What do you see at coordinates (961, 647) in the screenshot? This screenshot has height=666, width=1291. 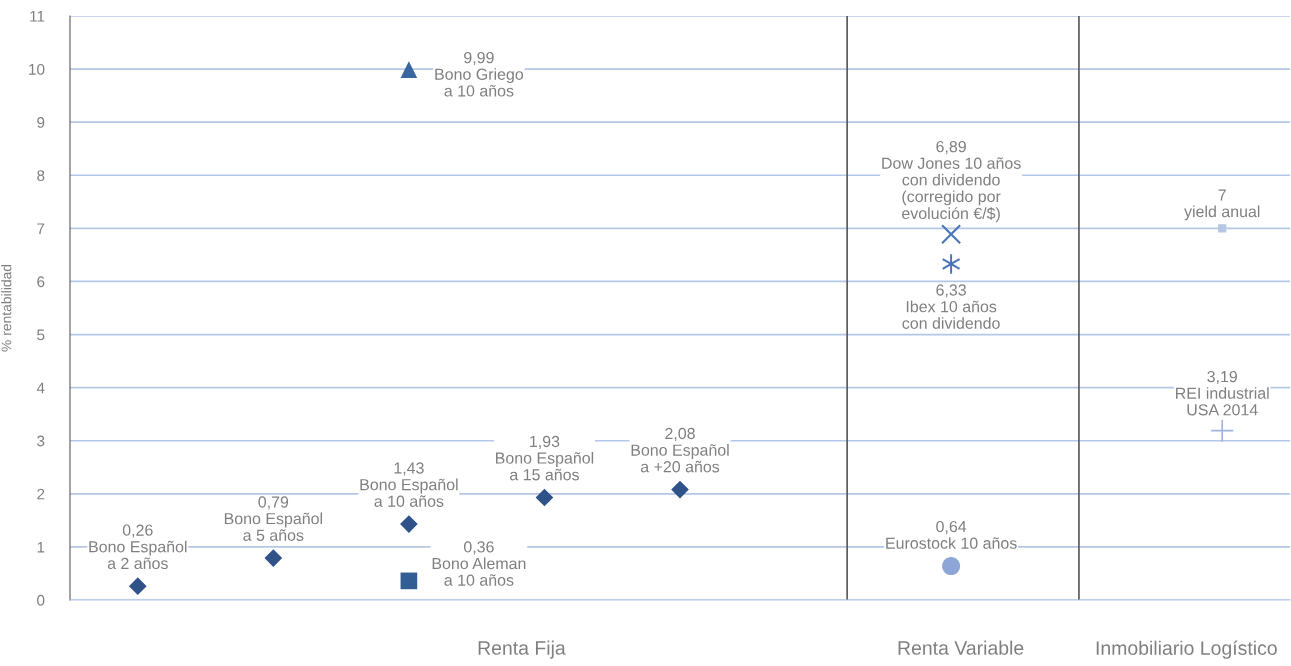 I see `text: Renta Variable` at bounding box center [961, 647].